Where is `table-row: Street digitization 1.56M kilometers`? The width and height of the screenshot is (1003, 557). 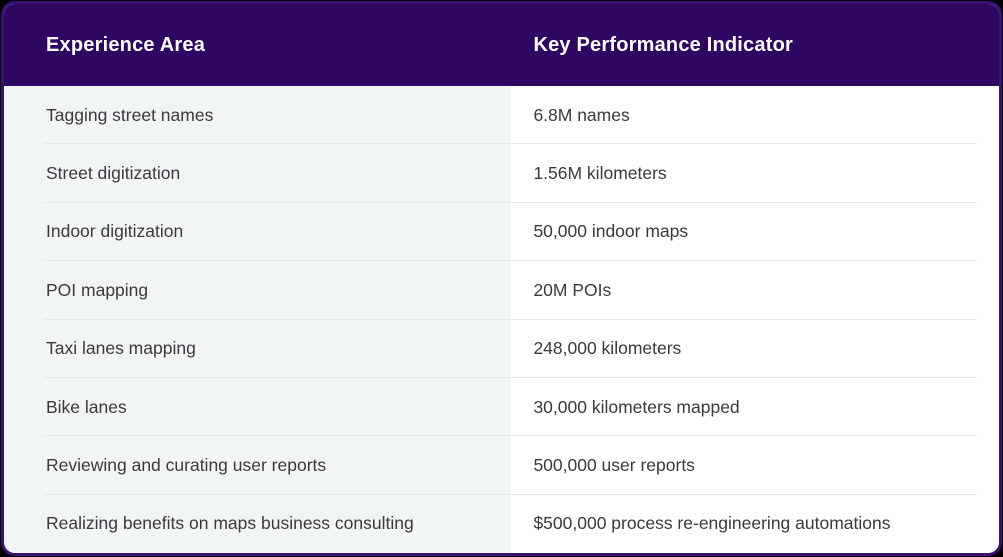
table-row: Street digitization 1.56M kilometers is located at coordinates (501, 174).